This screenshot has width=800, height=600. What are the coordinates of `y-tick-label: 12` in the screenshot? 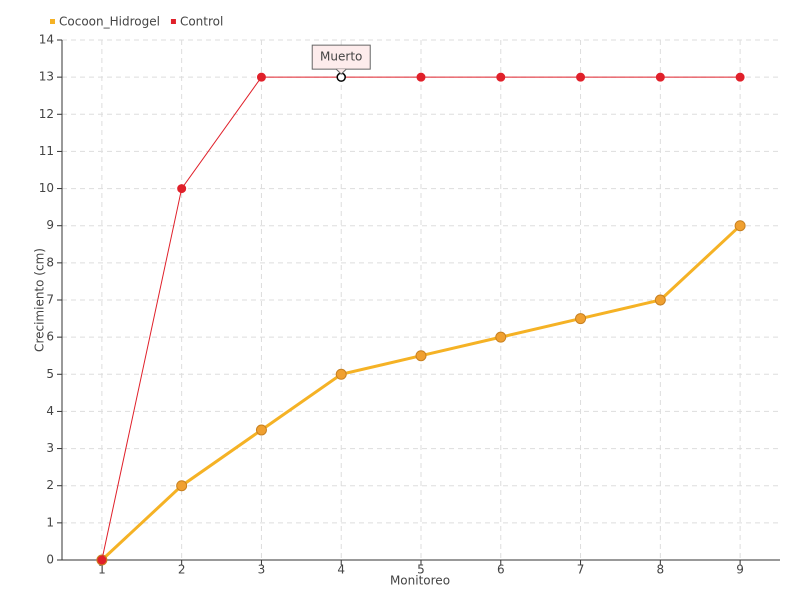 It's located at (46, 114).